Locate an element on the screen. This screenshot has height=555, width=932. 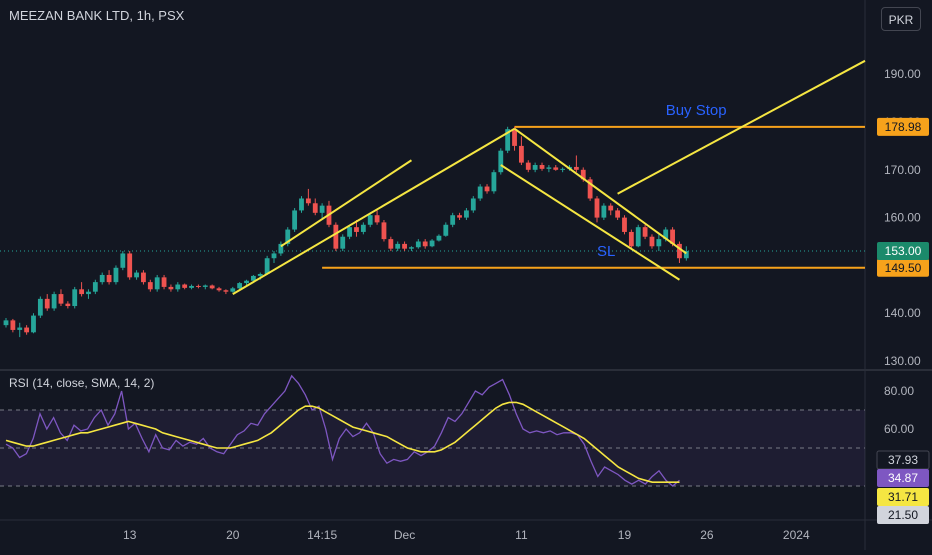
price-tick-label: 170.00 is located at coordinates (902, 170).